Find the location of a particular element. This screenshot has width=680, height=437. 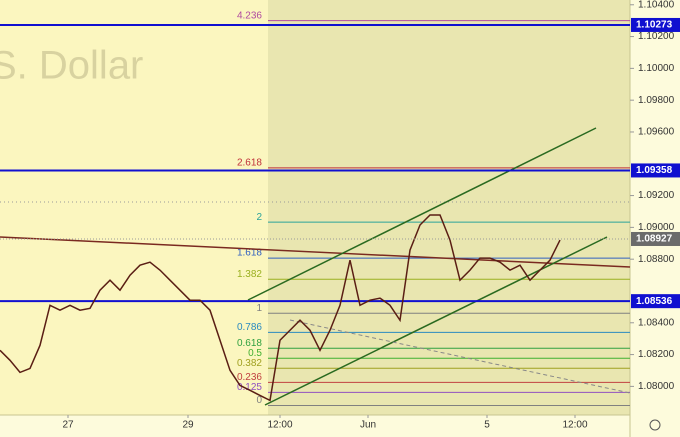

y-tick-label: 1.09600 is located at coordinates (656, 132).